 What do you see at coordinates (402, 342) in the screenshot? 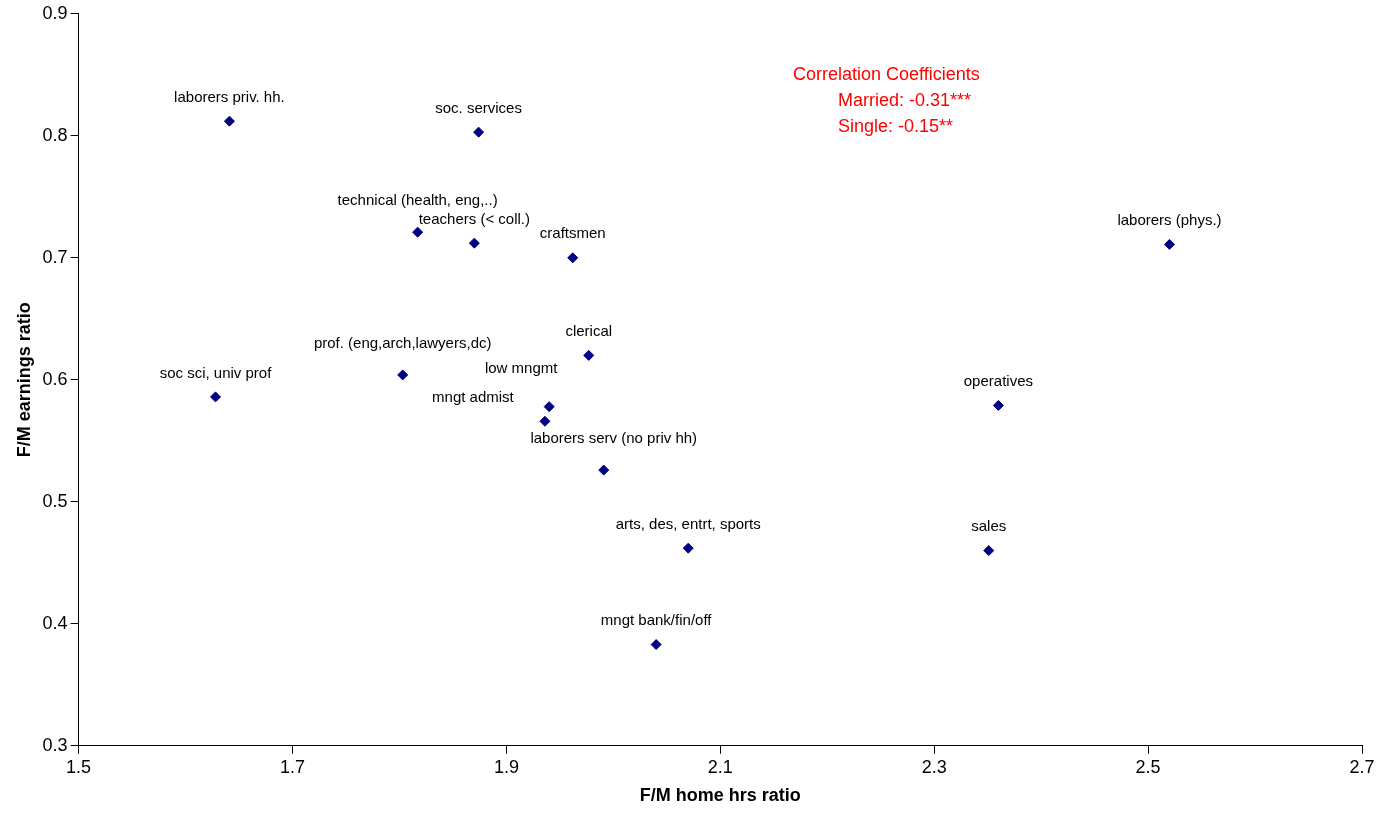
I see `annotation: prof. (eng,arch,lawyers,dc)` at bounding box center [402, 342].